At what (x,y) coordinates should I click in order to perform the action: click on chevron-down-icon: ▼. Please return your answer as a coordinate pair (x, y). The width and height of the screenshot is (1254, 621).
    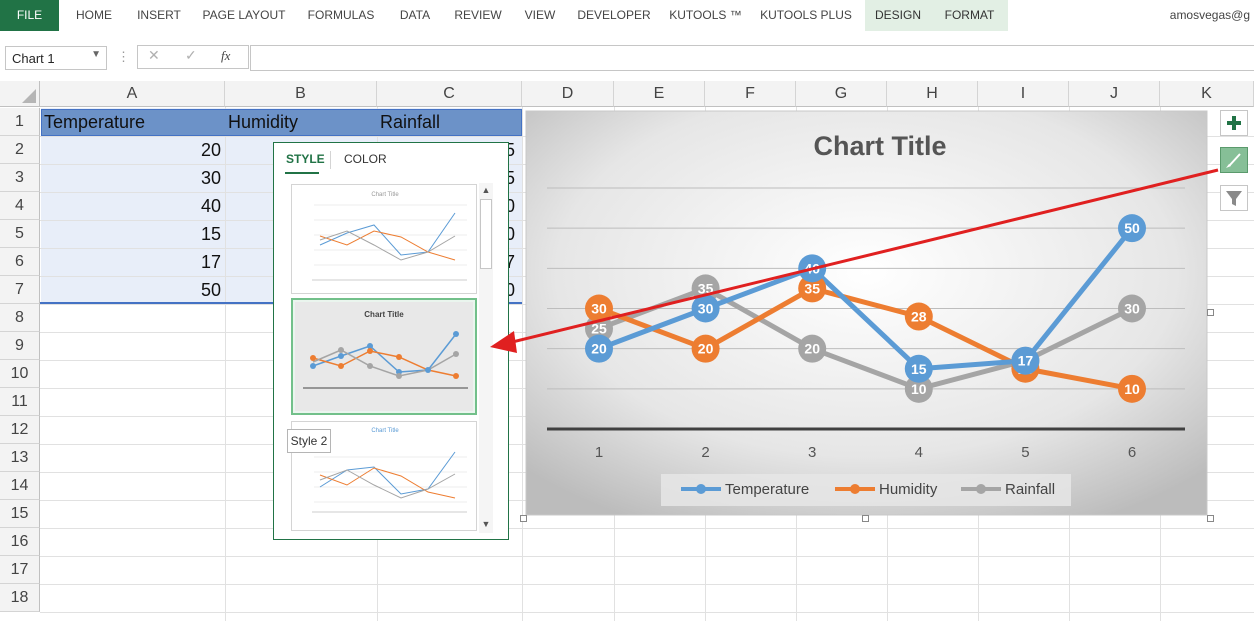
    Looking at the image, I should click on (96, 54).